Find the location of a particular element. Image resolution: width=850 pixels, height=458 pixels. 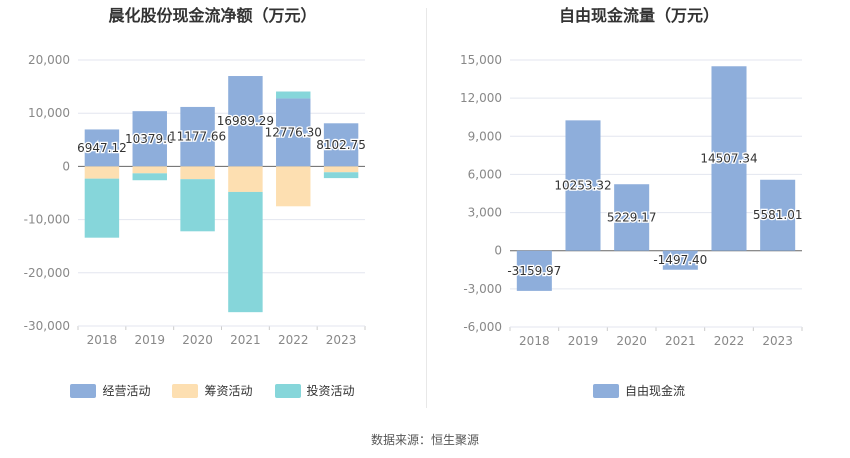

y-tick-label: -3,000 is located at coordinates (482, 289).